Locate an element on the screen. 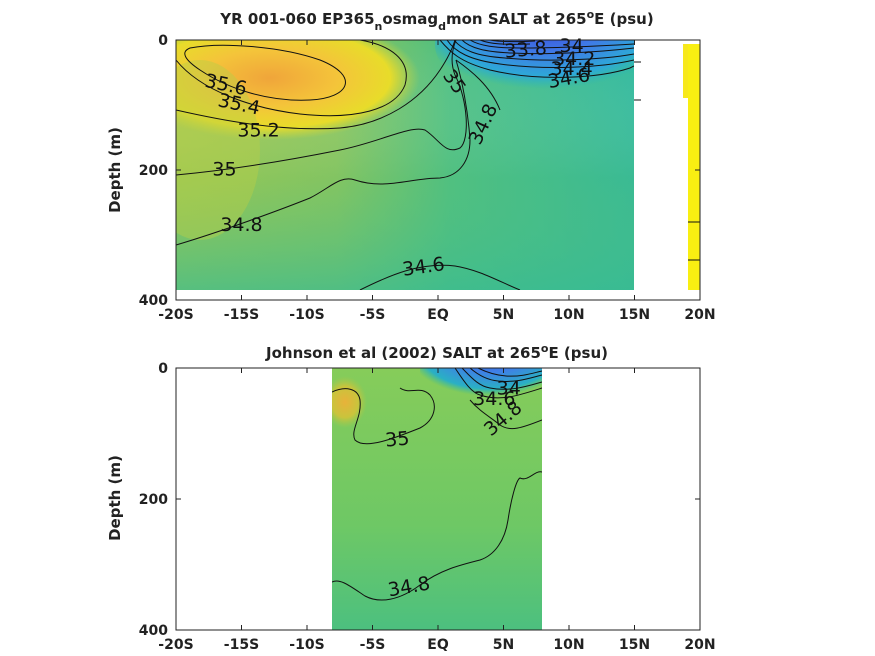  bottom-title-tail: E (psu) is located at coordinates (578, 353).